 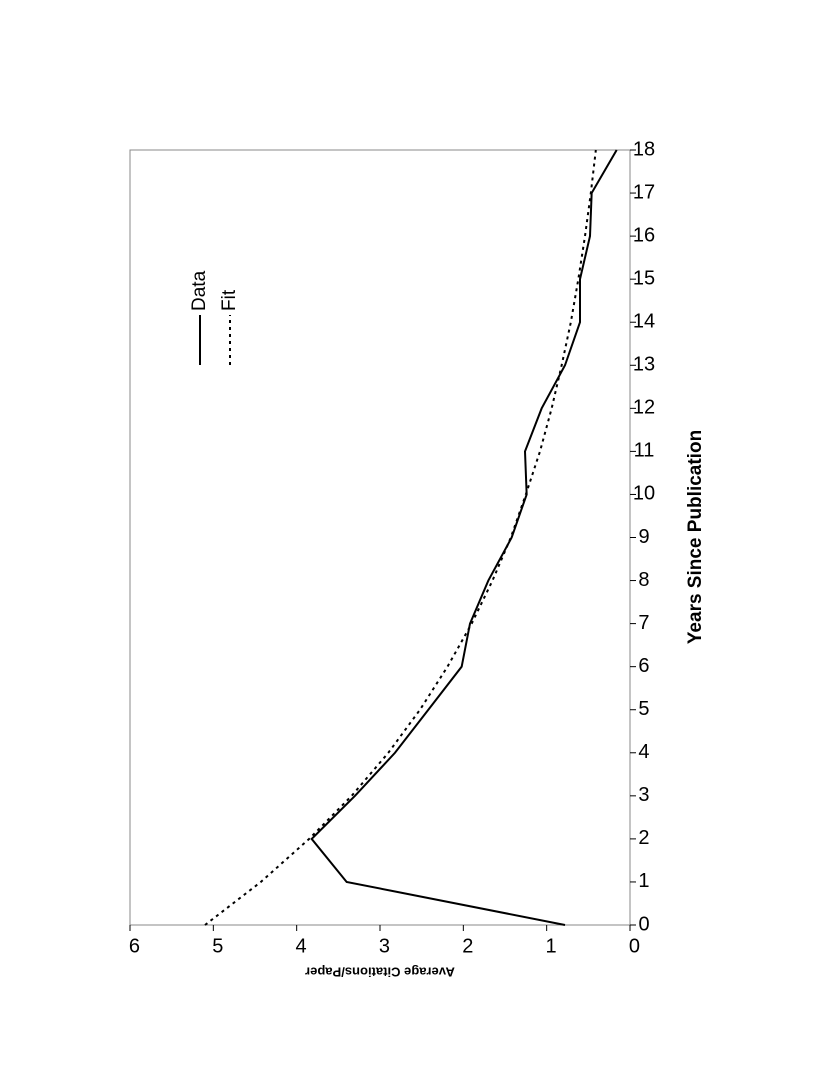 What do you see at coordinates (301, 946) in the screenshot?
I see `y-tick-label: 4` at bounding box center [301, 946].